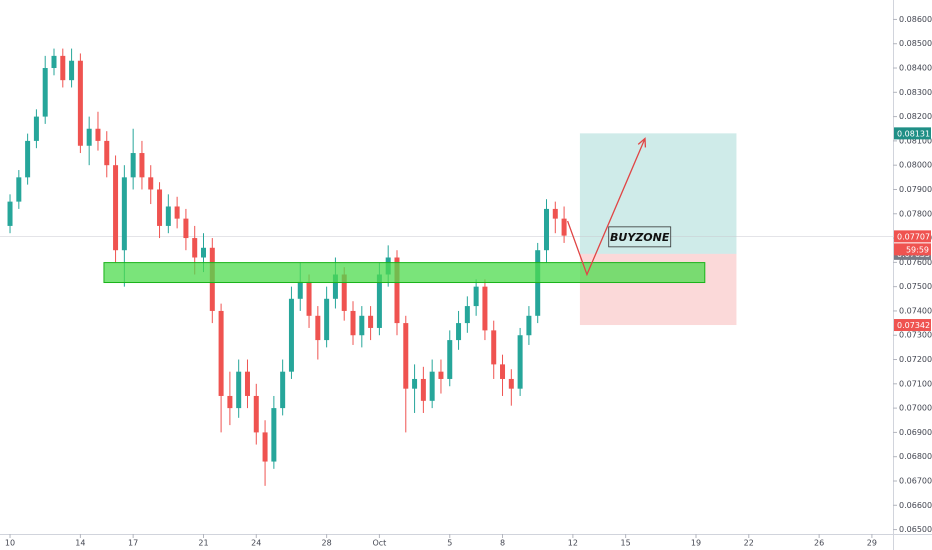 This screenshot has height=550, width=932. I want to click on x-tick-label: 29, so click(872, 543).